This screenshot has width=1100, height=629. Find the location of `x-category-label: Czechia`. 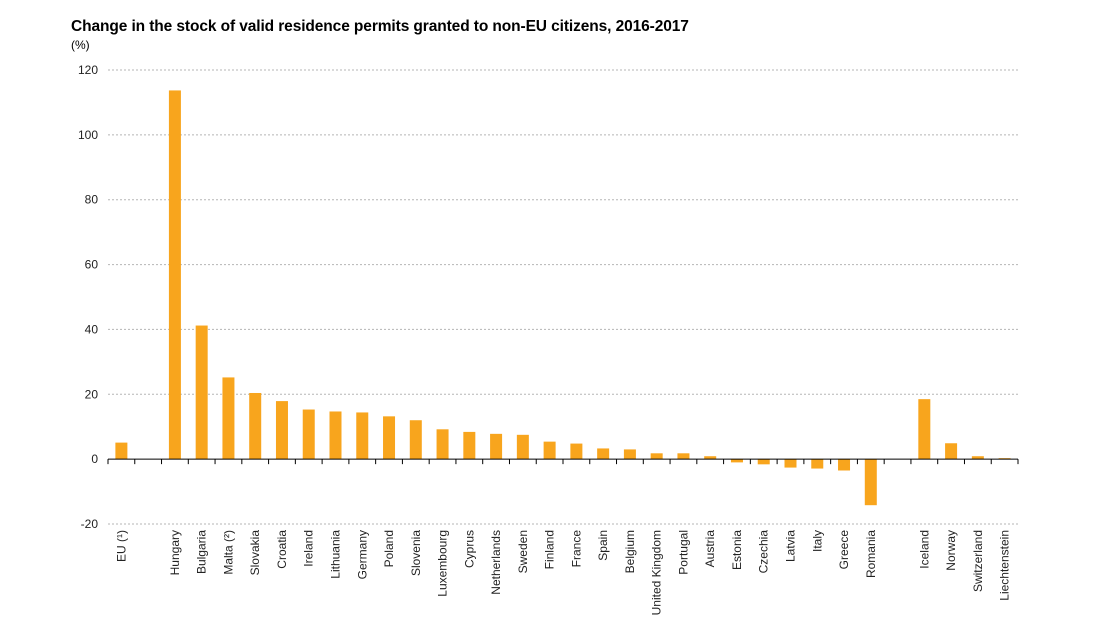

x-category-label: Czechia is located at coordinates (764, 552).